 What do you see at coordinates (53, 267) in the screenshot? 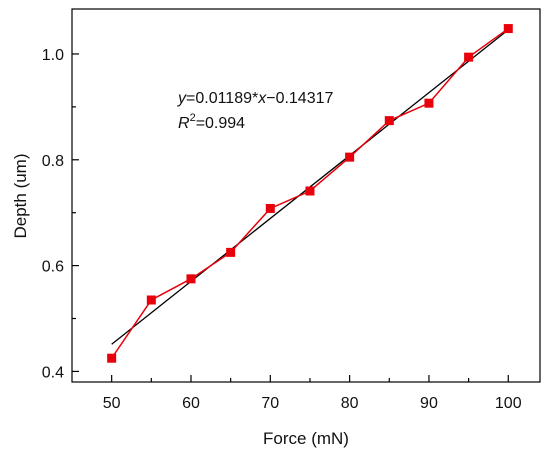
I see `y-tick-label: 0.6` at bounding box center [53, 267].